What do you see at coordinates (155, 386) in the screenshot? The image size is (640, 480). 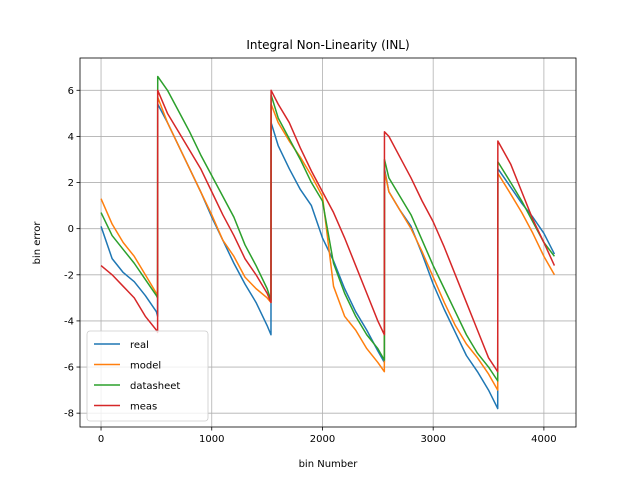 I see `legend-label-datasheet: datasheet` at bounding box center [155, 386].